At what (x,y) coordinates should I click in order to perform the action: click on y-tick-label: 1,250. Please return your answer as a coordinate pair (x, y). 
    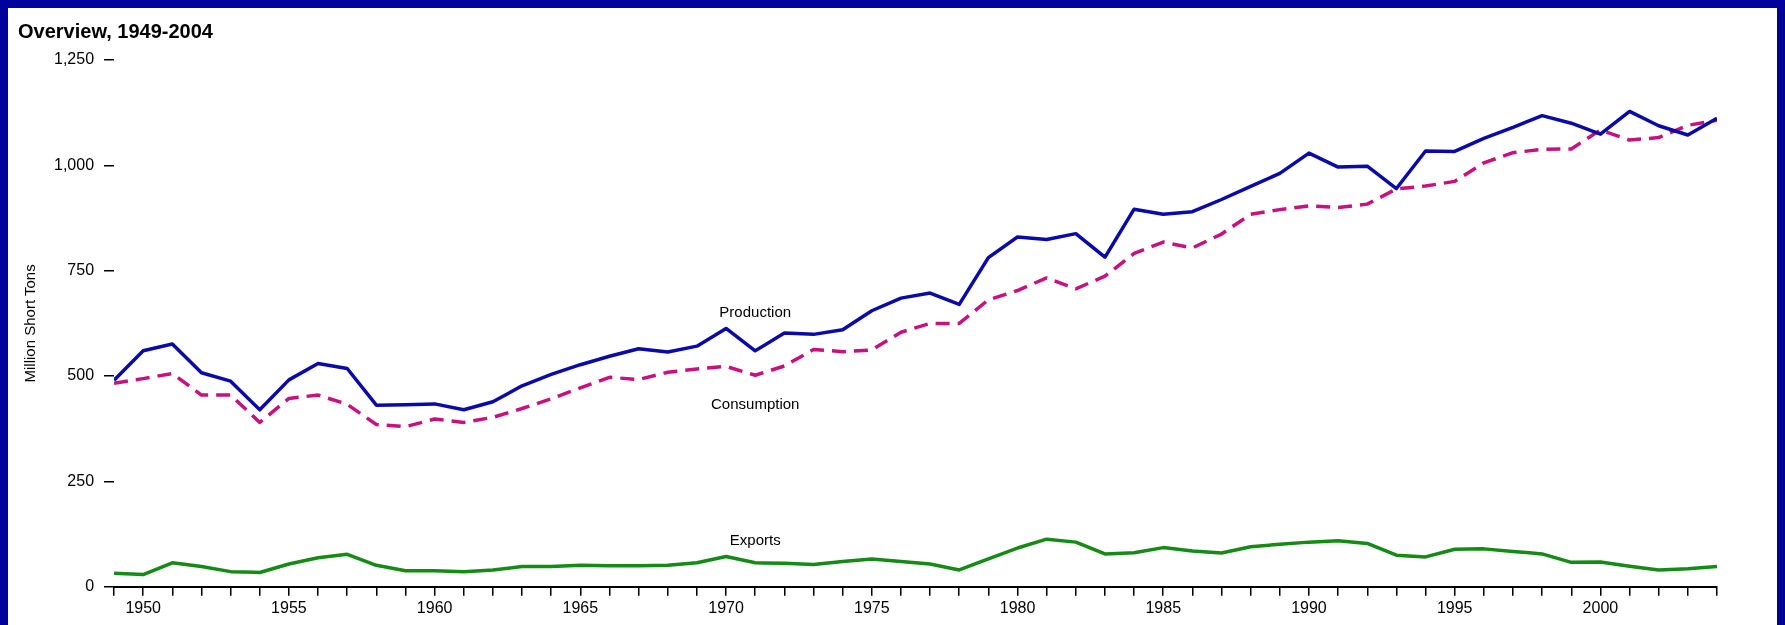
    Looking at the image, I should click on (74, 59).